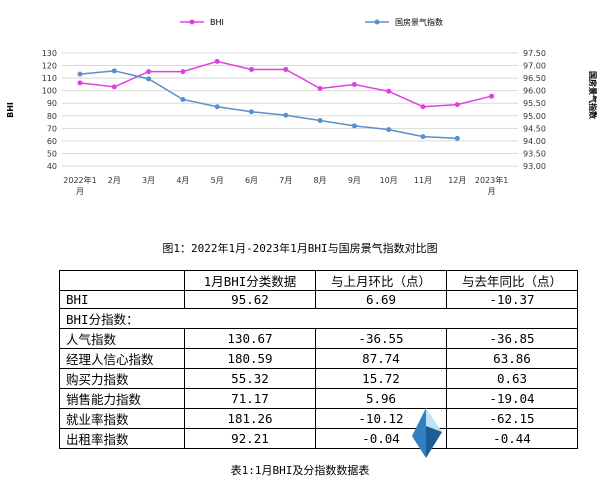 This screenshot has height=482, width=600. Describe the element at coordinates (250, 280) in the screenshot. I see `header-cell-1: 1月BHI分类数据` at that location.